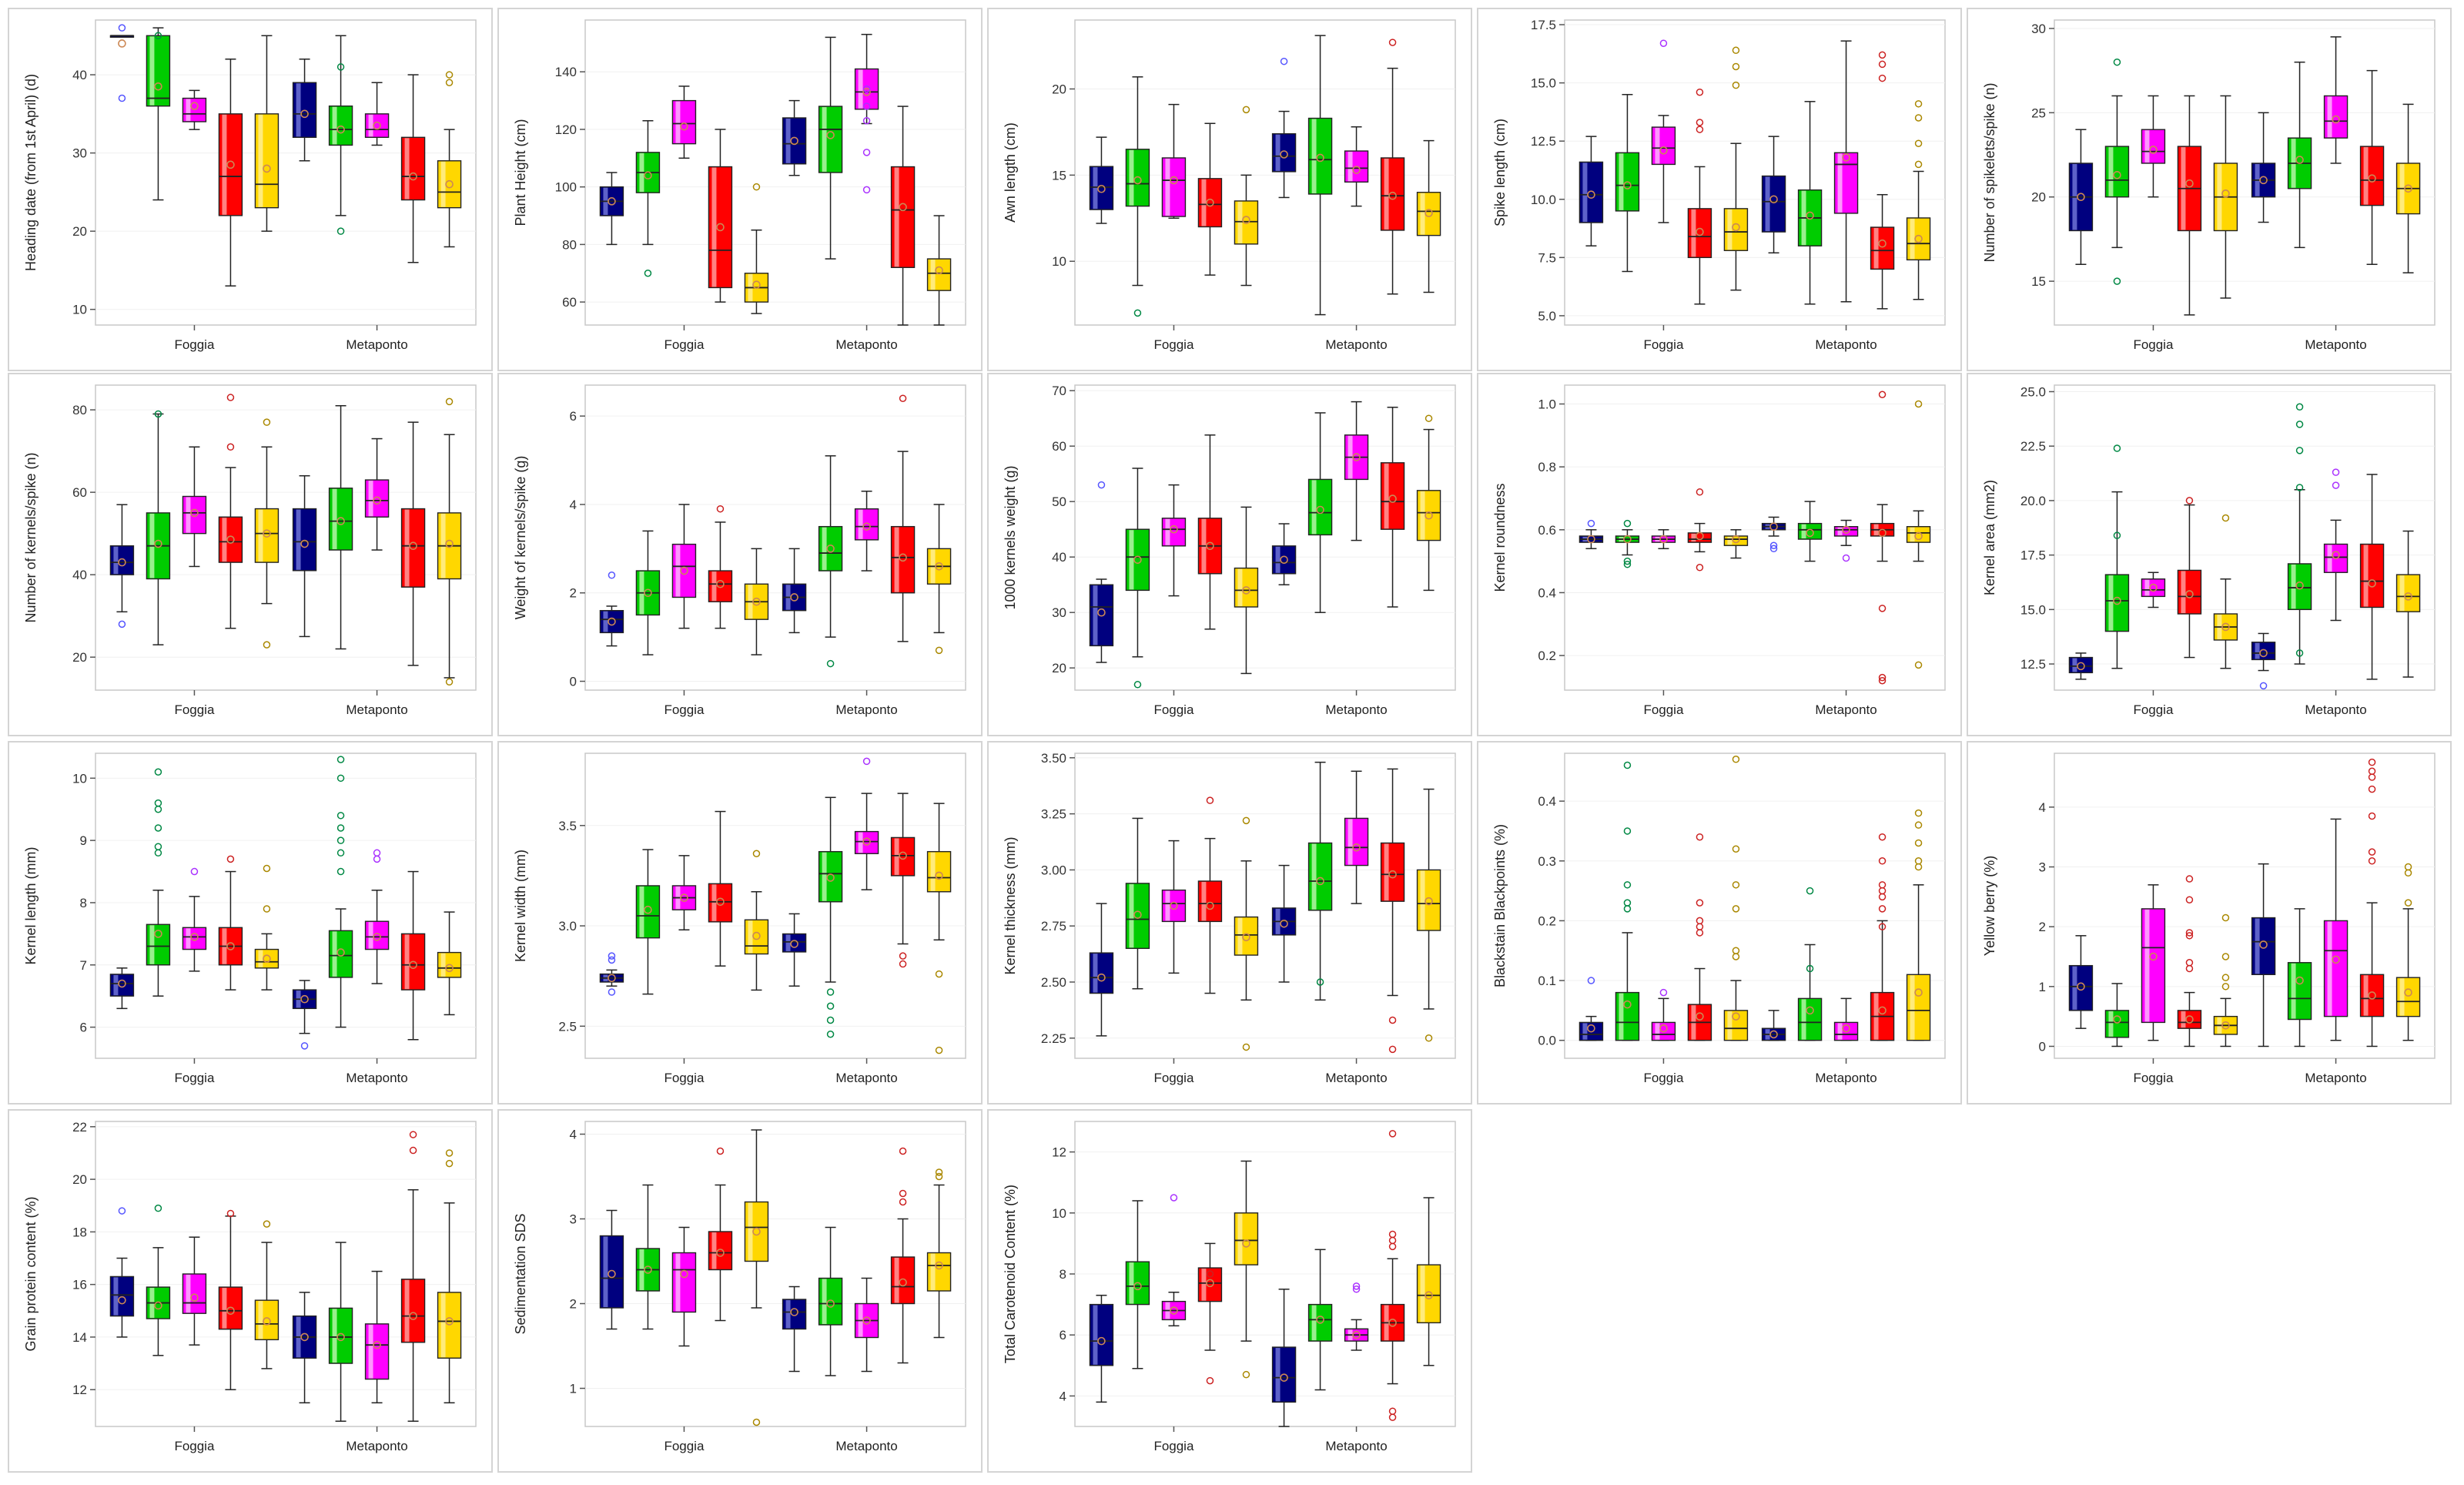 The width and height of the screenshot is (2464, 1485). I want to click on y-axis-label: Plant Height (cm), so click(520, 172).